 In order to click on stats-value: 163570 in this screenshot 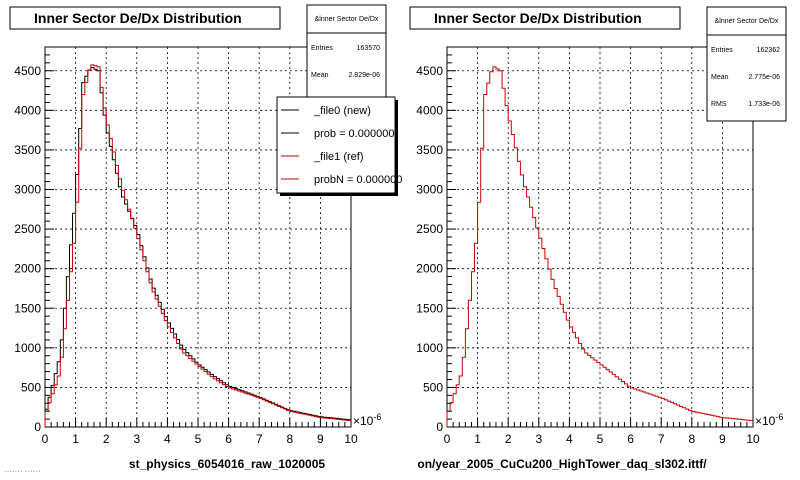, I will do `click(368, 48)`.